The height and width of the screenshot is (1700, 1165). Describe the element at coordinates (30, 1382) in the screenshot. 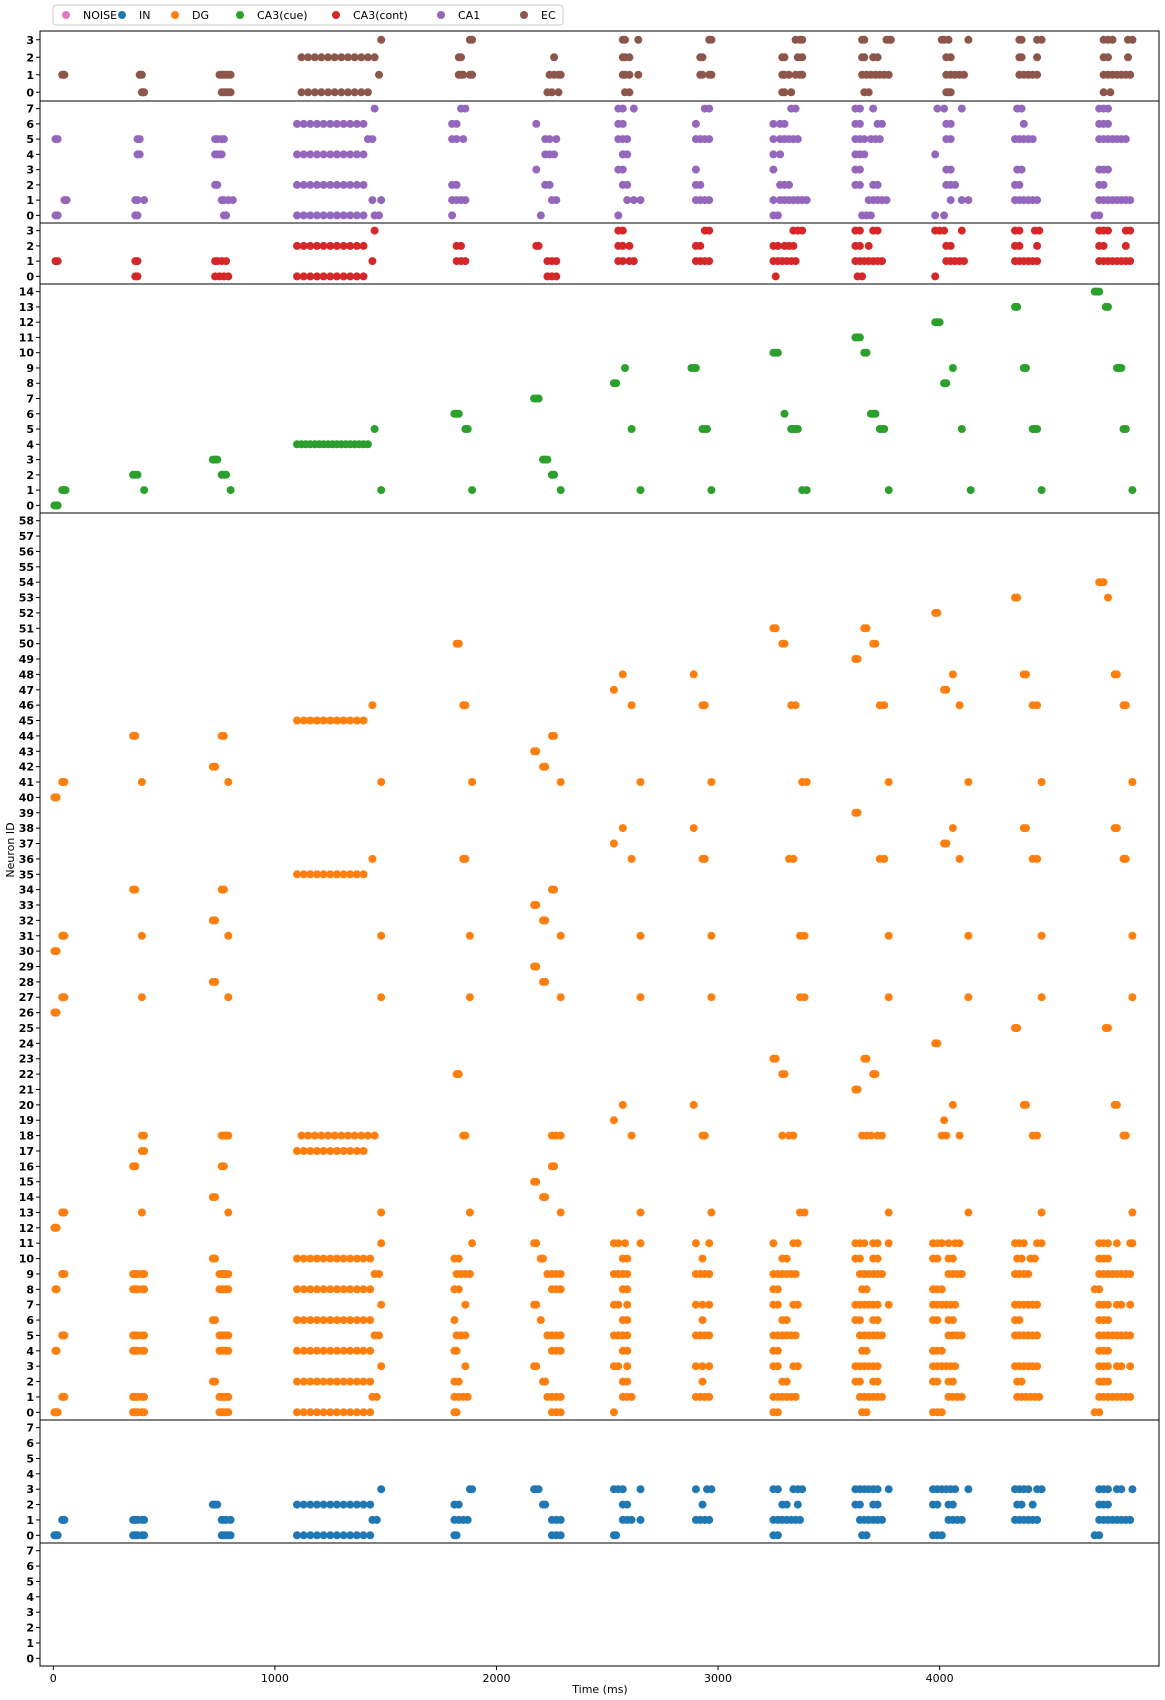

I see `y-tick-label: 2` at that location.